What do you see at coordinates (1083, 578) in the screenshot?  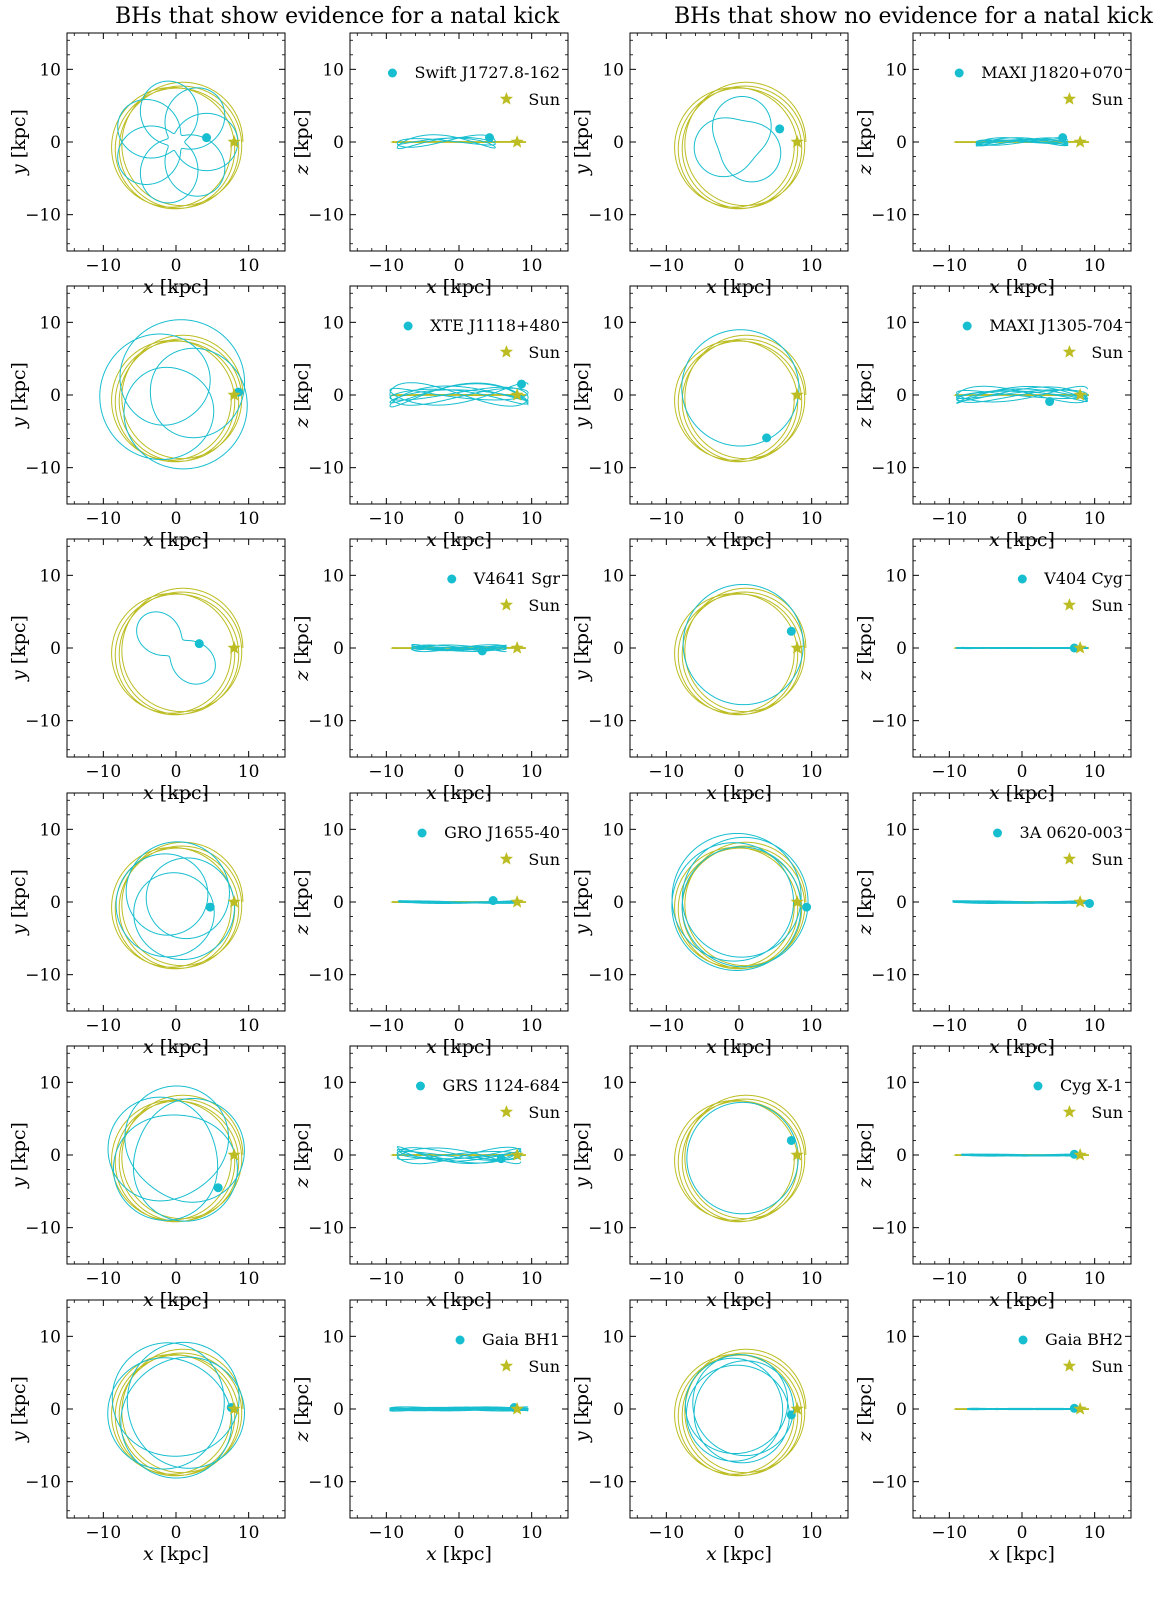 I see `legend-bh-label: V404 Cyg` at bounding box center [1083, 578].